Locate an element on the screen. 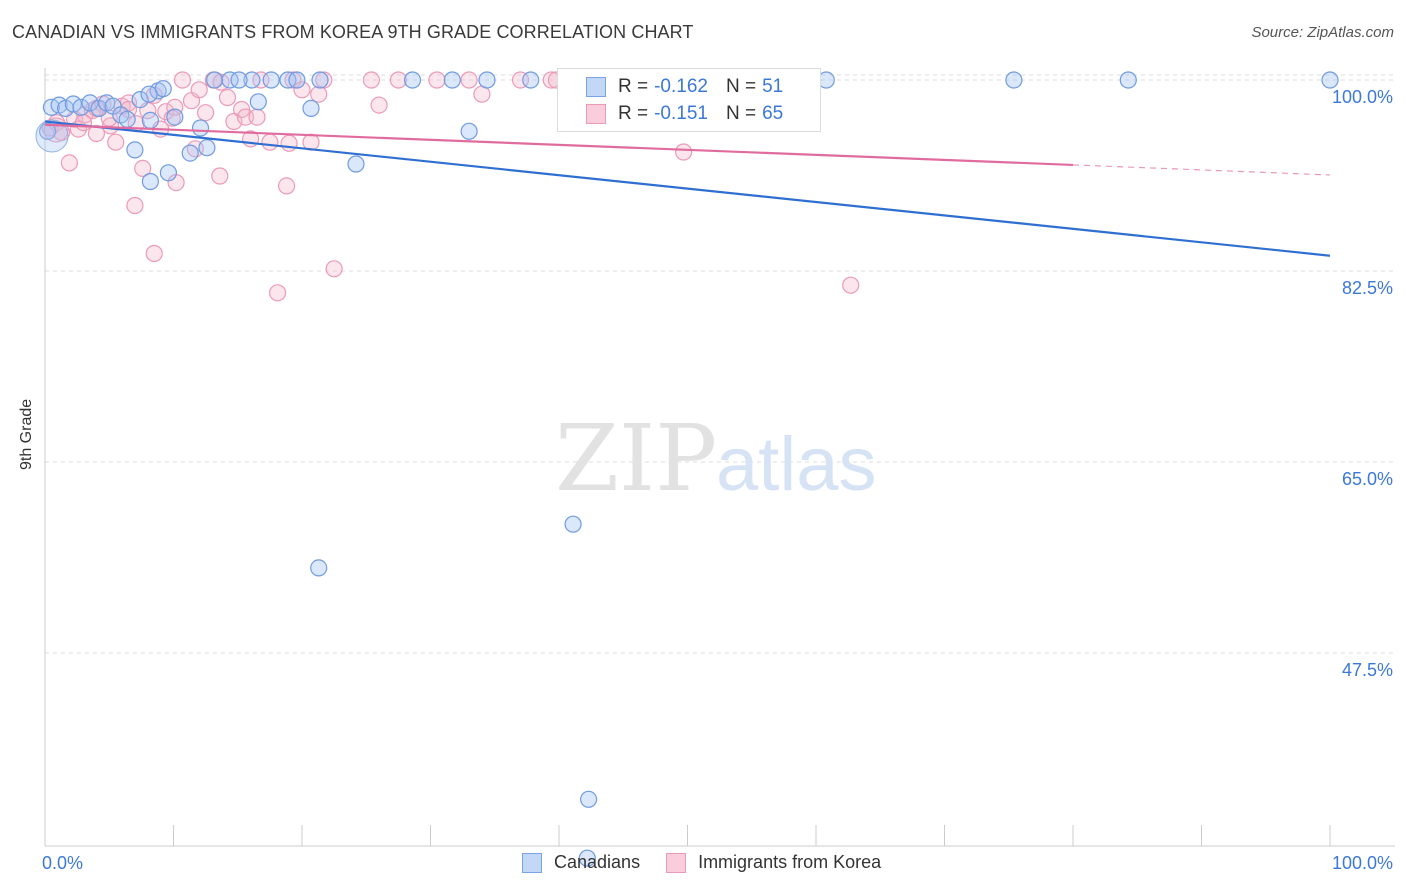 The image size is (1406, 892). canadians-cluster is located at coordinates (52, 136).